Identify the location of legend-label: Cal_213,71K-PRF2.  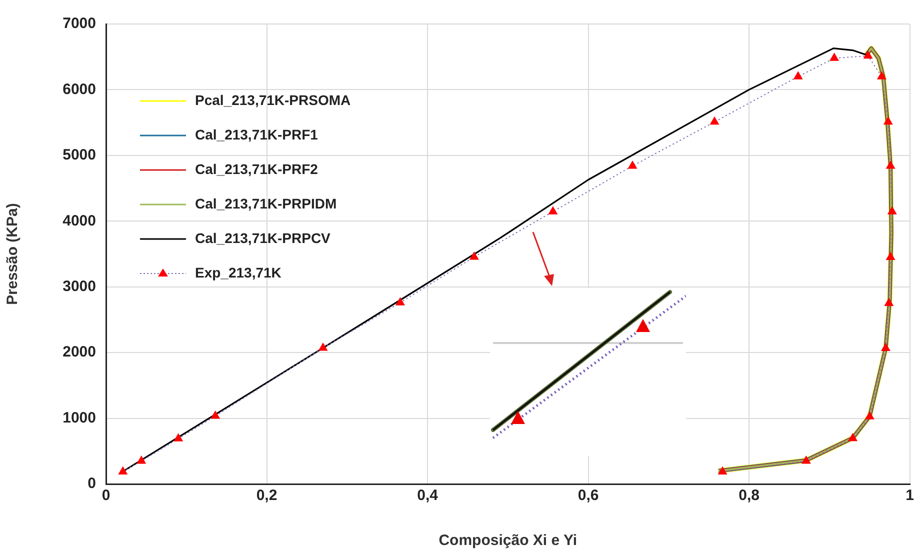
(256, 168).